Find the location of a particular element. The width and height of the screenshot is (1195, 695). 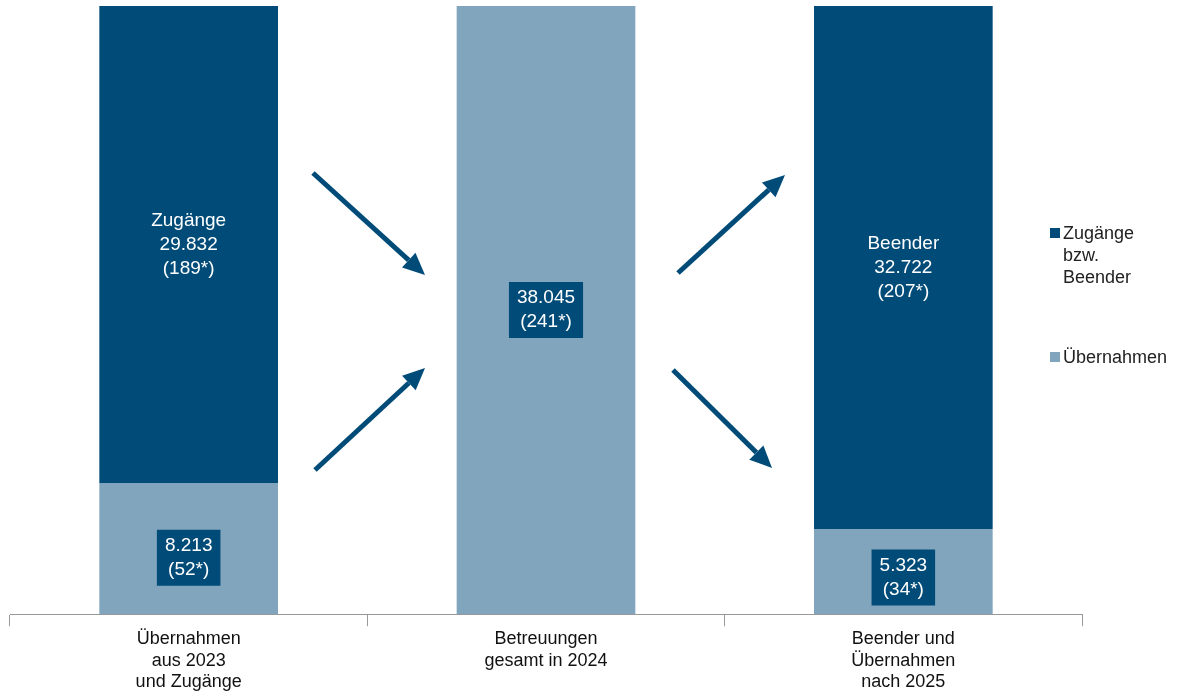

legend-label: Übernahmen is located at coordinates (1115, 357).